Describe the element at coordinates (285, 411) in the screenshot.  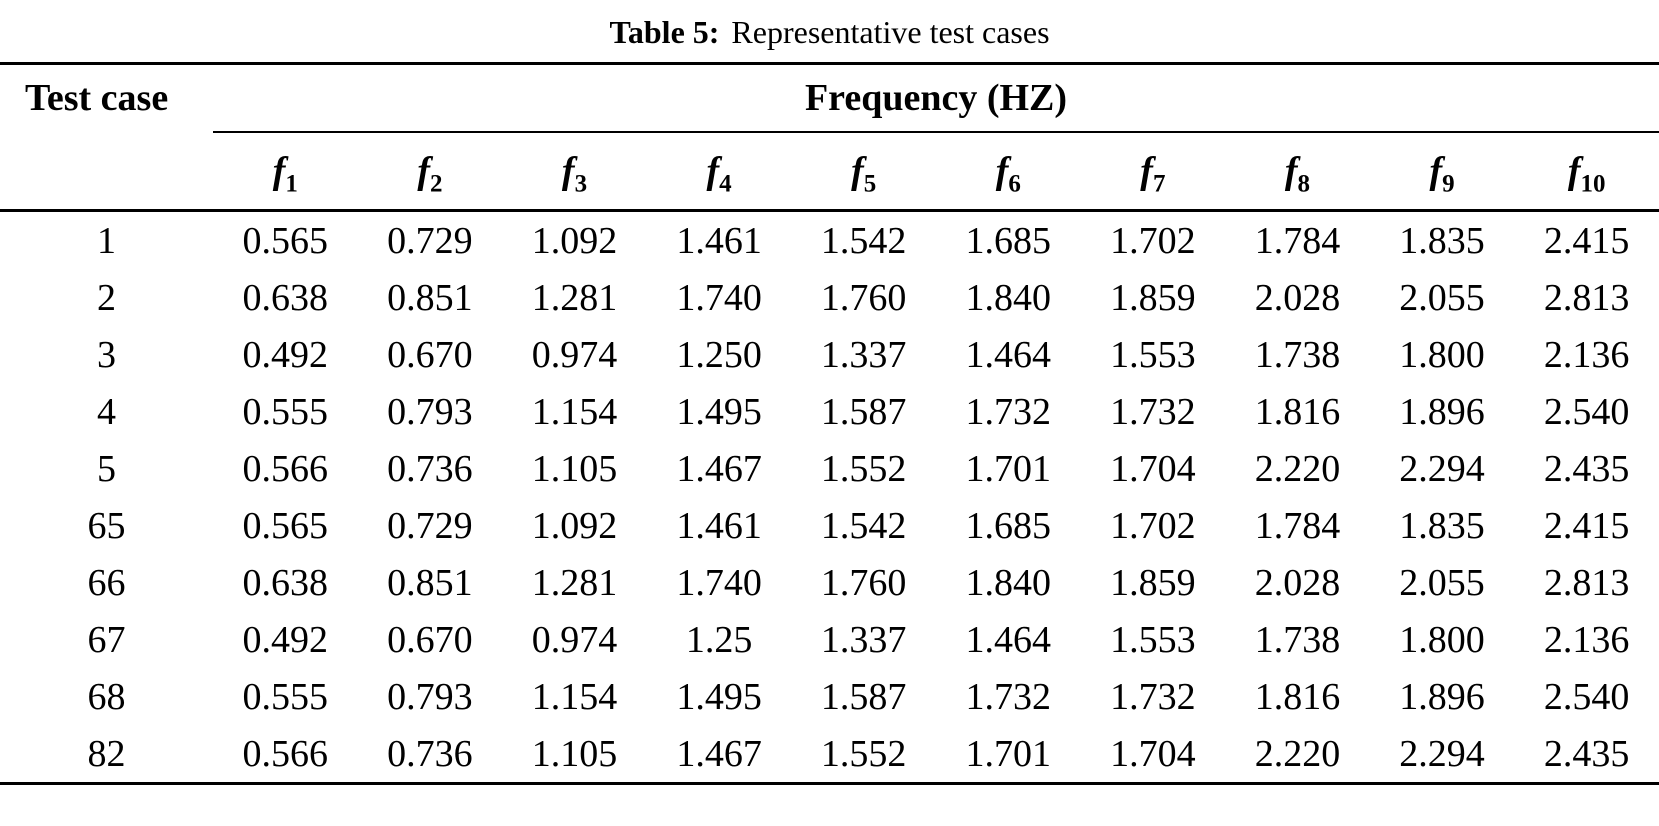
I see `frequency-value-cell: 0.555` at that location.